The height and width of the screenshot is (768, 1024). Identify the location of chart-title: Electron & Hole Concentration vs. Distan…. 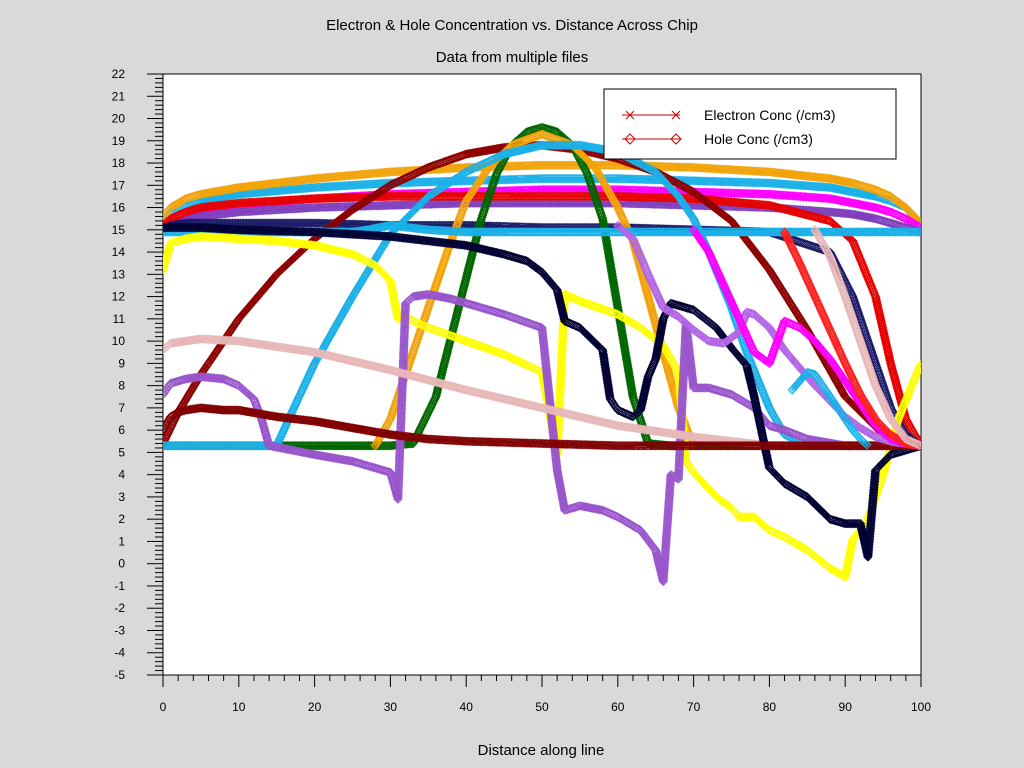
(512, 25).